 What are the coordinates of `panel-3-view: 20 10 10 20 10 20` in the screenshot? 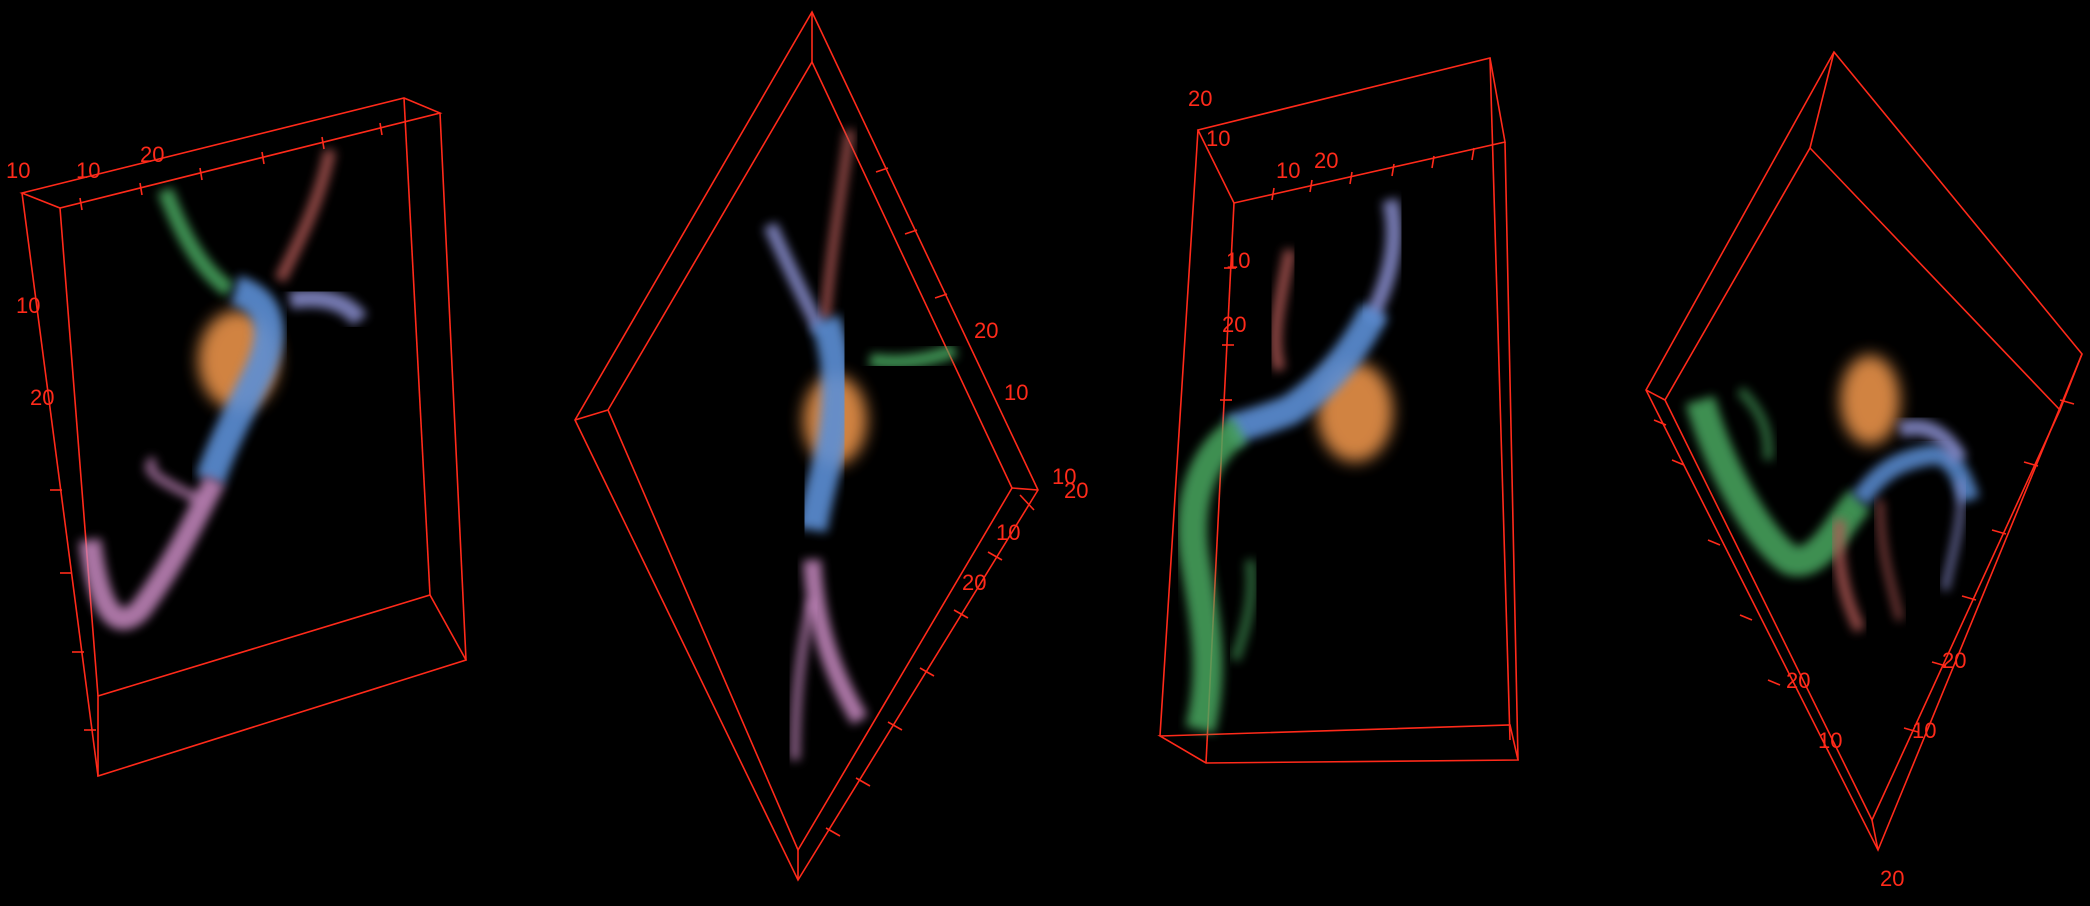 It's located at (1338, 410).